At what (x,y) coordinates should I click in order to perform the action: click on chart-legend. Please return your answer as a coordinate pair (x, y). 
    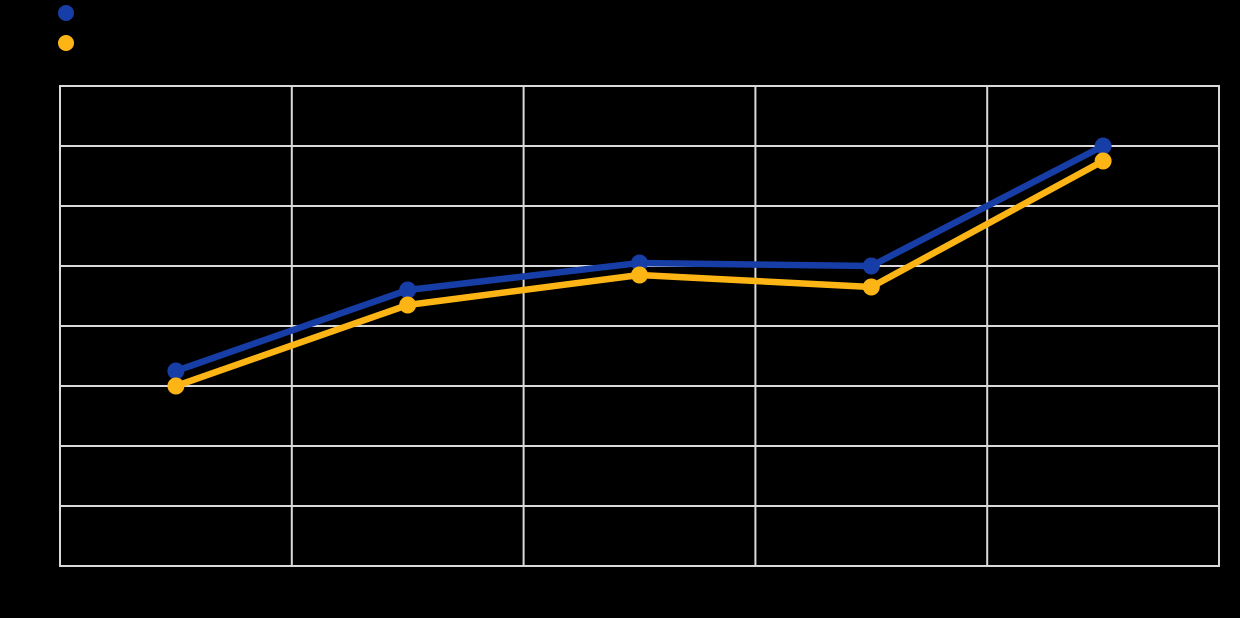
    Looking at the image, I should click on (70, 28).